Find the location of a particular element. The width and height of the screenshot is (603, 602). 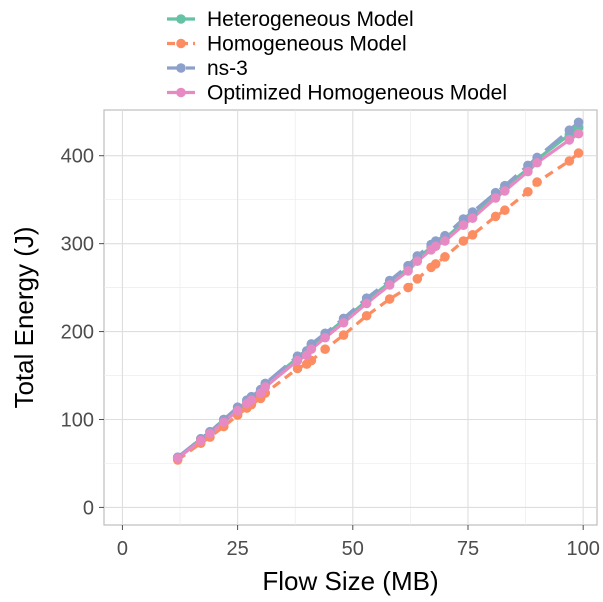

y-tick-label: 100 is located at coordinates (77, 420).